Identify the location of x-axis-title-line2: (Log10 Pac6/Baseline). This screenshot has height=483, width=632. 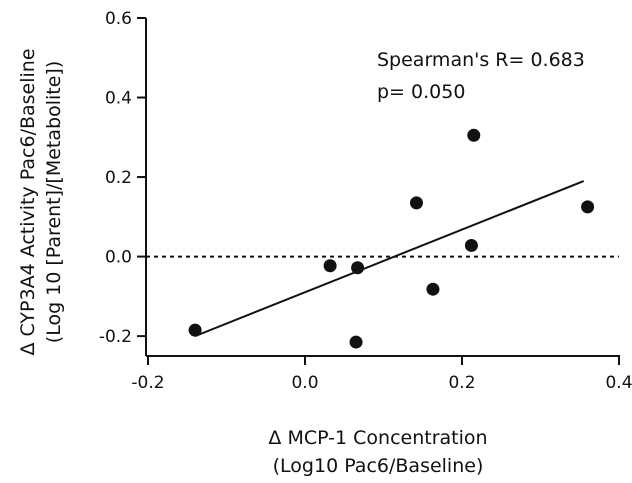
(378, 466).